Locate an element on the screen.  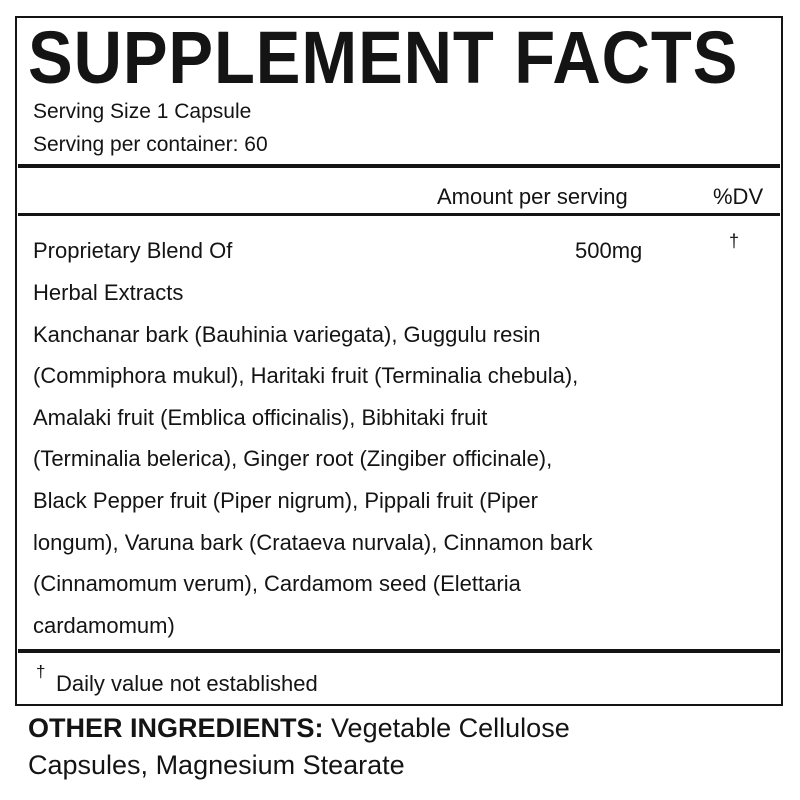
blend-name-line: Proprietary Blend Of is located at coordinates (133, 250).